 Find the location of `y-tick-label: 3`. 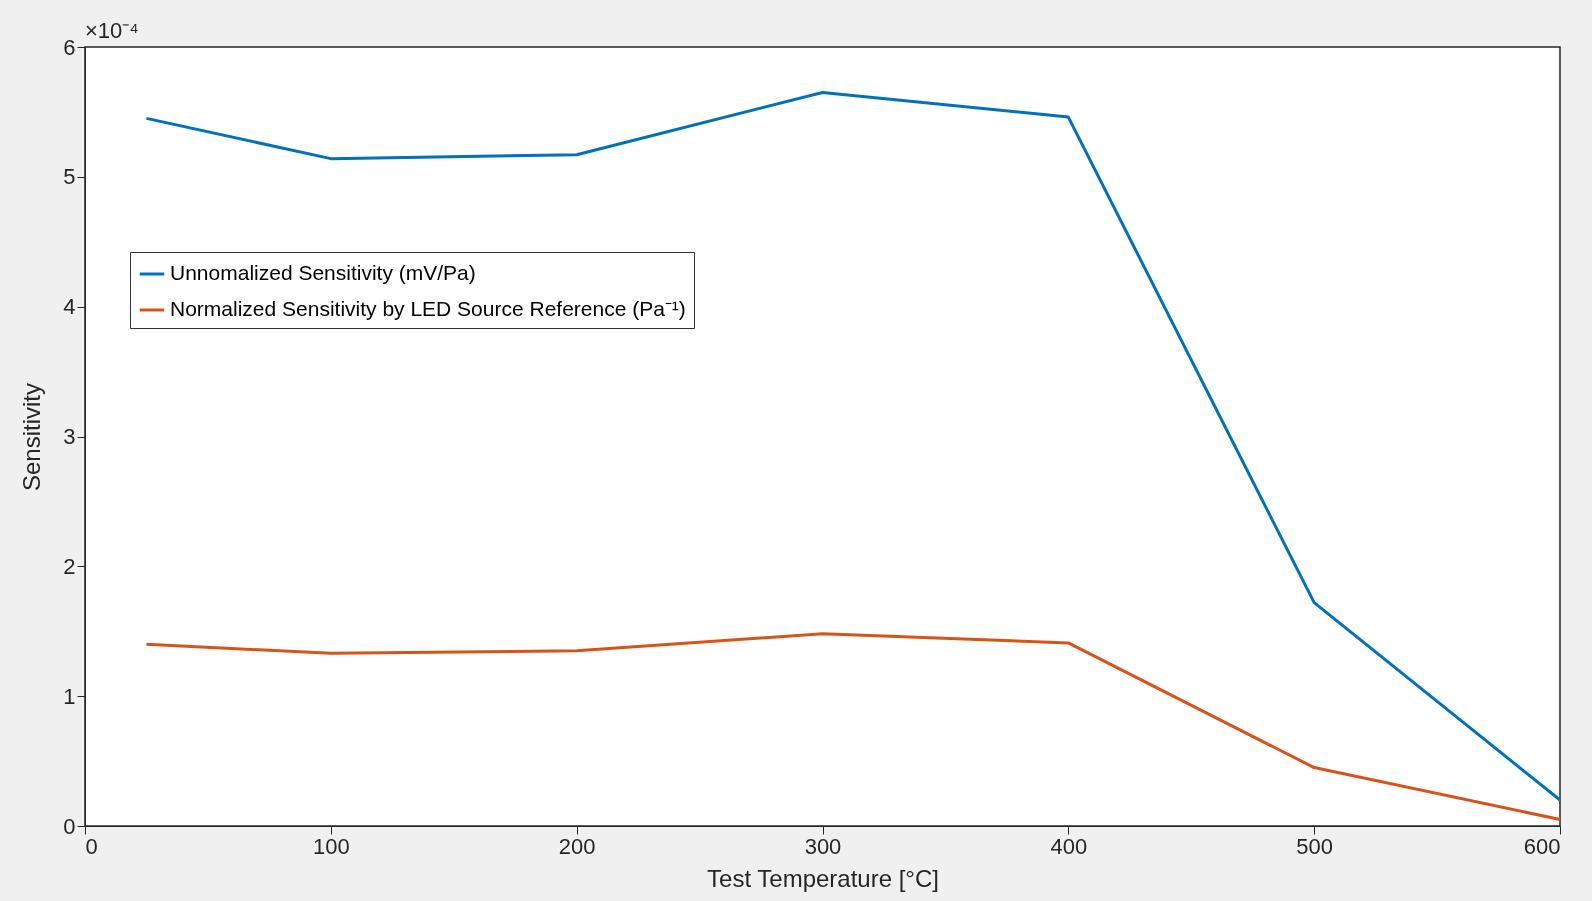

y-tick-label: 3 is located at coordinates (69, 436).